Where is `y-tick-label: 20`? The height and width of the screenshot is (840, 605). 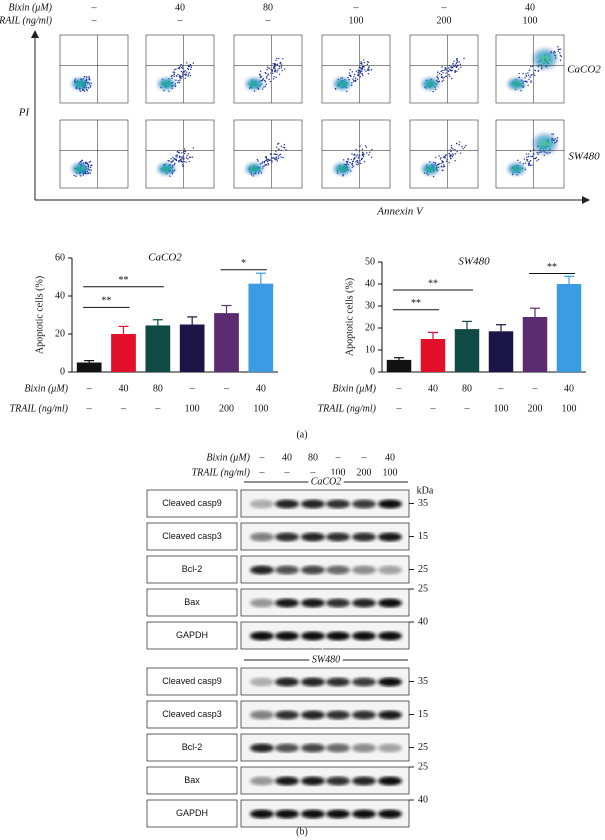
y-tick-label: 20 is located at coordinates (60, 333).